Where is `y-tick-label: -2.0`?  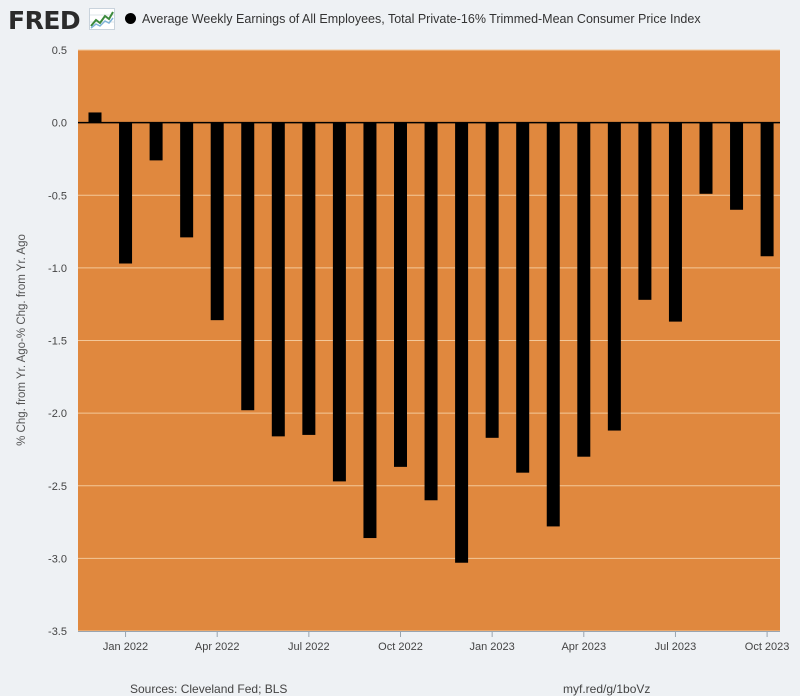
y-tick-label: -2.0 is located at coordinates (57, 414).